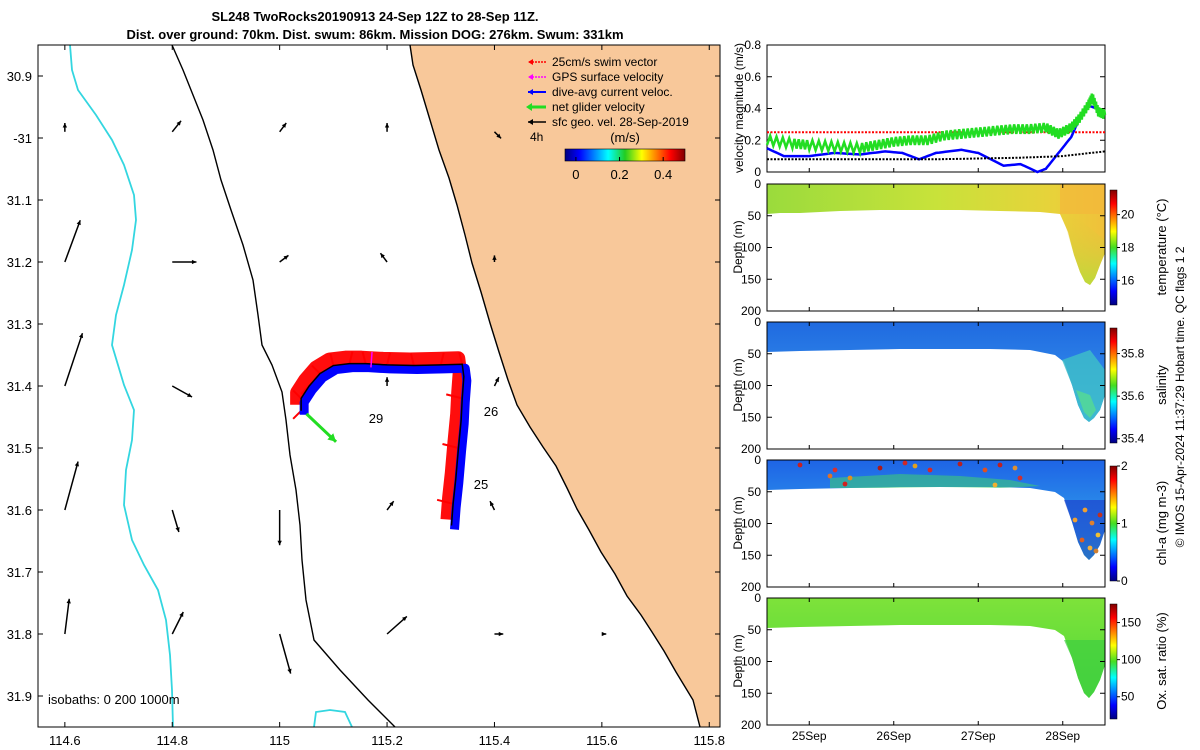 This screenshot has height=750, width=1200. I want to click on map-xtick-label: 114.8, so click(172, 740).